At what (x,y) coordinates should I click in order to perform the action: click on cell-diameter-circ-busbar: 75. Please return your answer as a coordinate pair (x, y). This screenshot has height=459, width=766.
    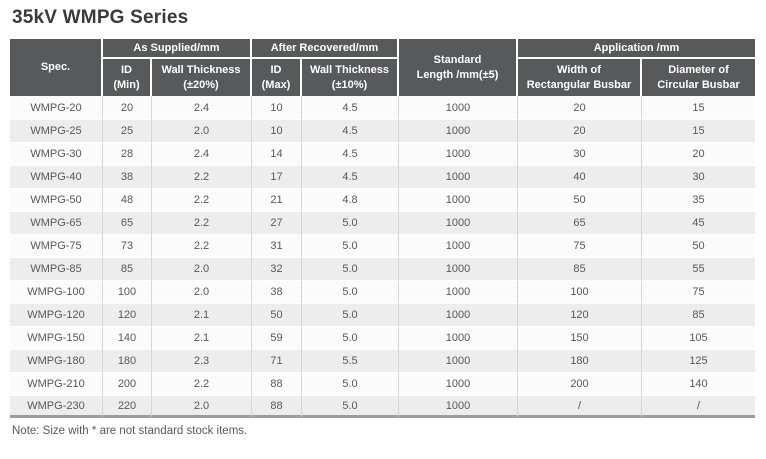
    Looking at the image, I should click on (698, 291).